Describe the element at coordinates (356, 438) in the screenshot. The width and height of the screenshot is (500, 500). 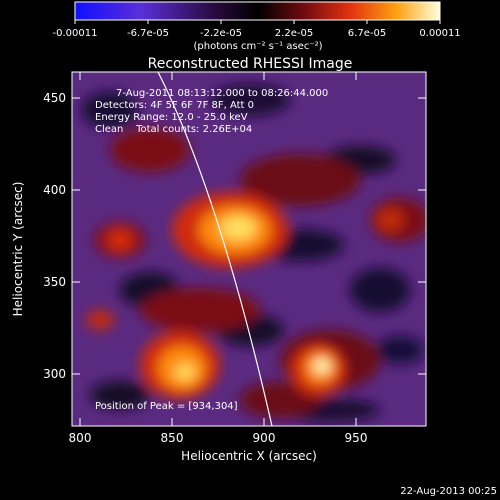
I see `x-tick-label: 950` at that location.